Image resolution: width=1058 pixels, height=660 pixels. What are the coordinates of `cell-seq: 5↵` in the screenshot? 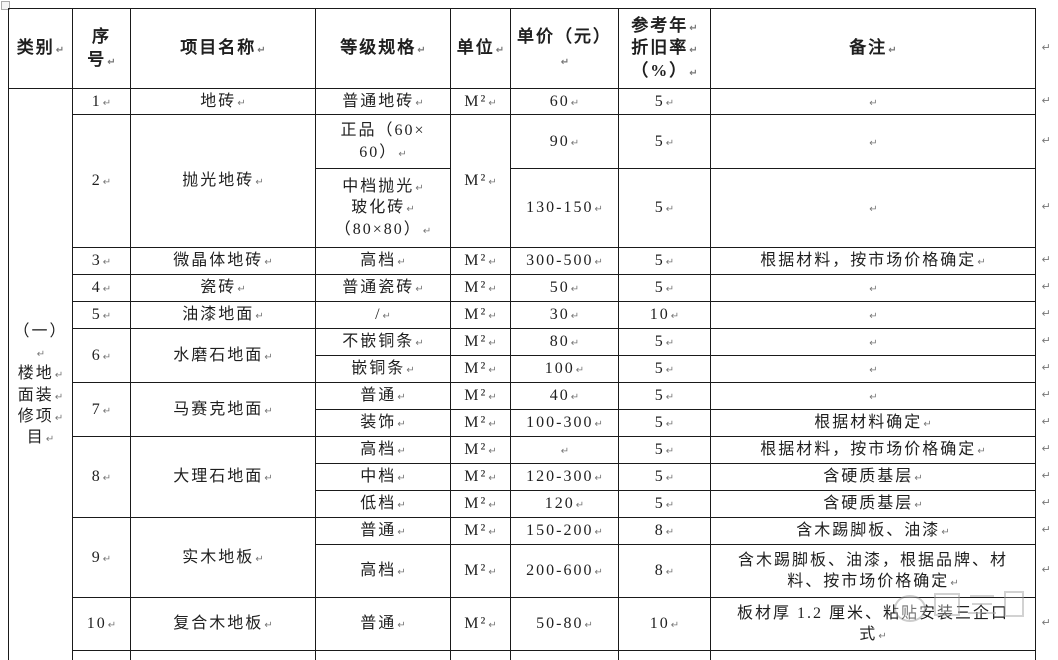 It's located at (101, 315).